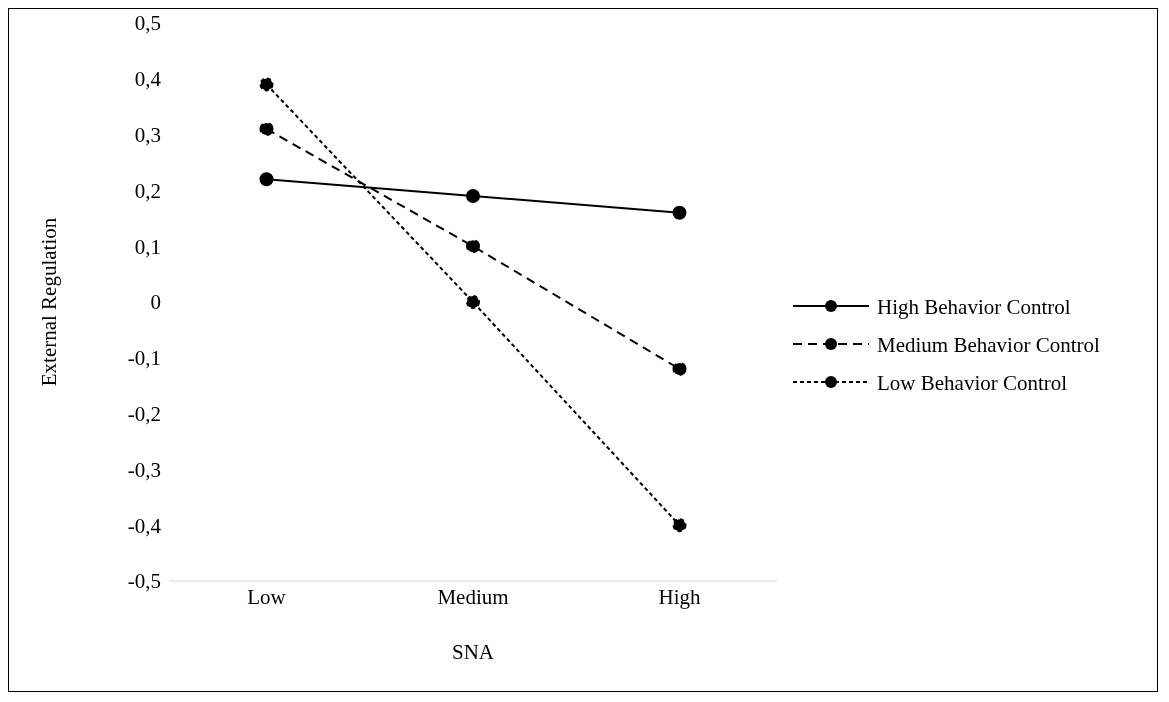 The height and width of the screenshot is (702, 1169). What do you see at coordinates (973, 383) in the screenshot?
I see `legend-label: Low Behavior Control` at bounding box center [973, 383].